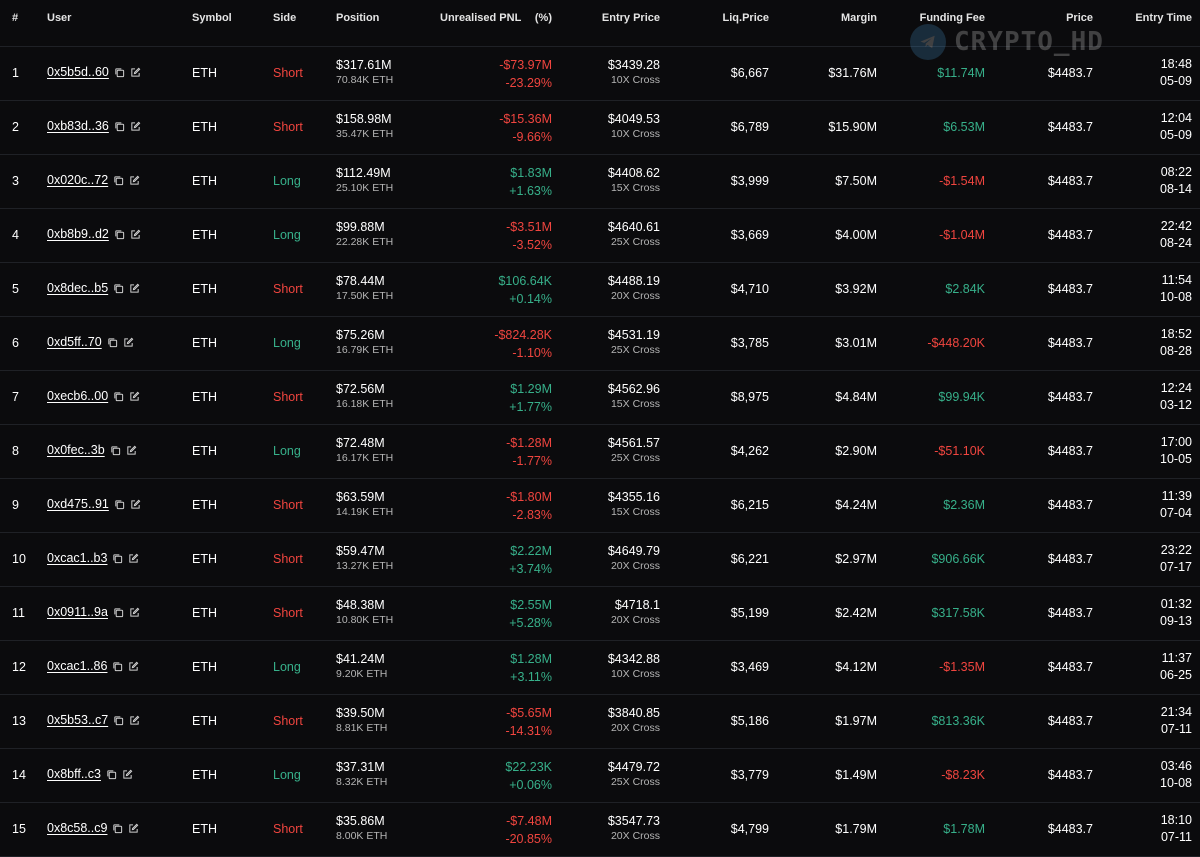 Image resolution: width=1200 pixels, height=857 pixels. I want to click on liq-price: $6,215, so click(749, 505).